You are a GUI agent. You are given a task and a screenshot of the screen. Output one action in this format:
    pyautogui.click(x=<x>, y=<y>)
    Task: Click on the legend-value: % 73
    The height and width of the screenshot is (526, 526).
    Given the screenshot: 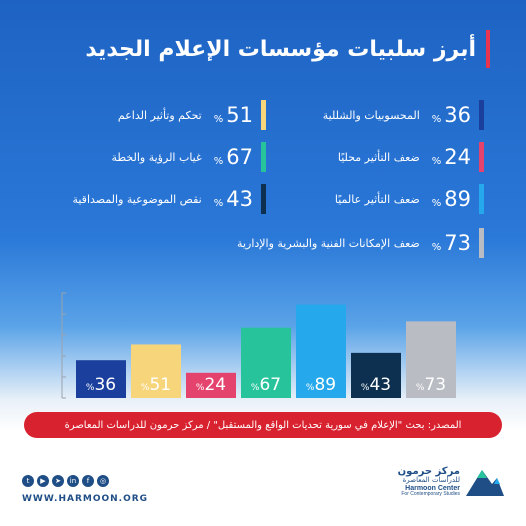 What is the action you would take?
    pyautogui.click(x=451, y=243)
    